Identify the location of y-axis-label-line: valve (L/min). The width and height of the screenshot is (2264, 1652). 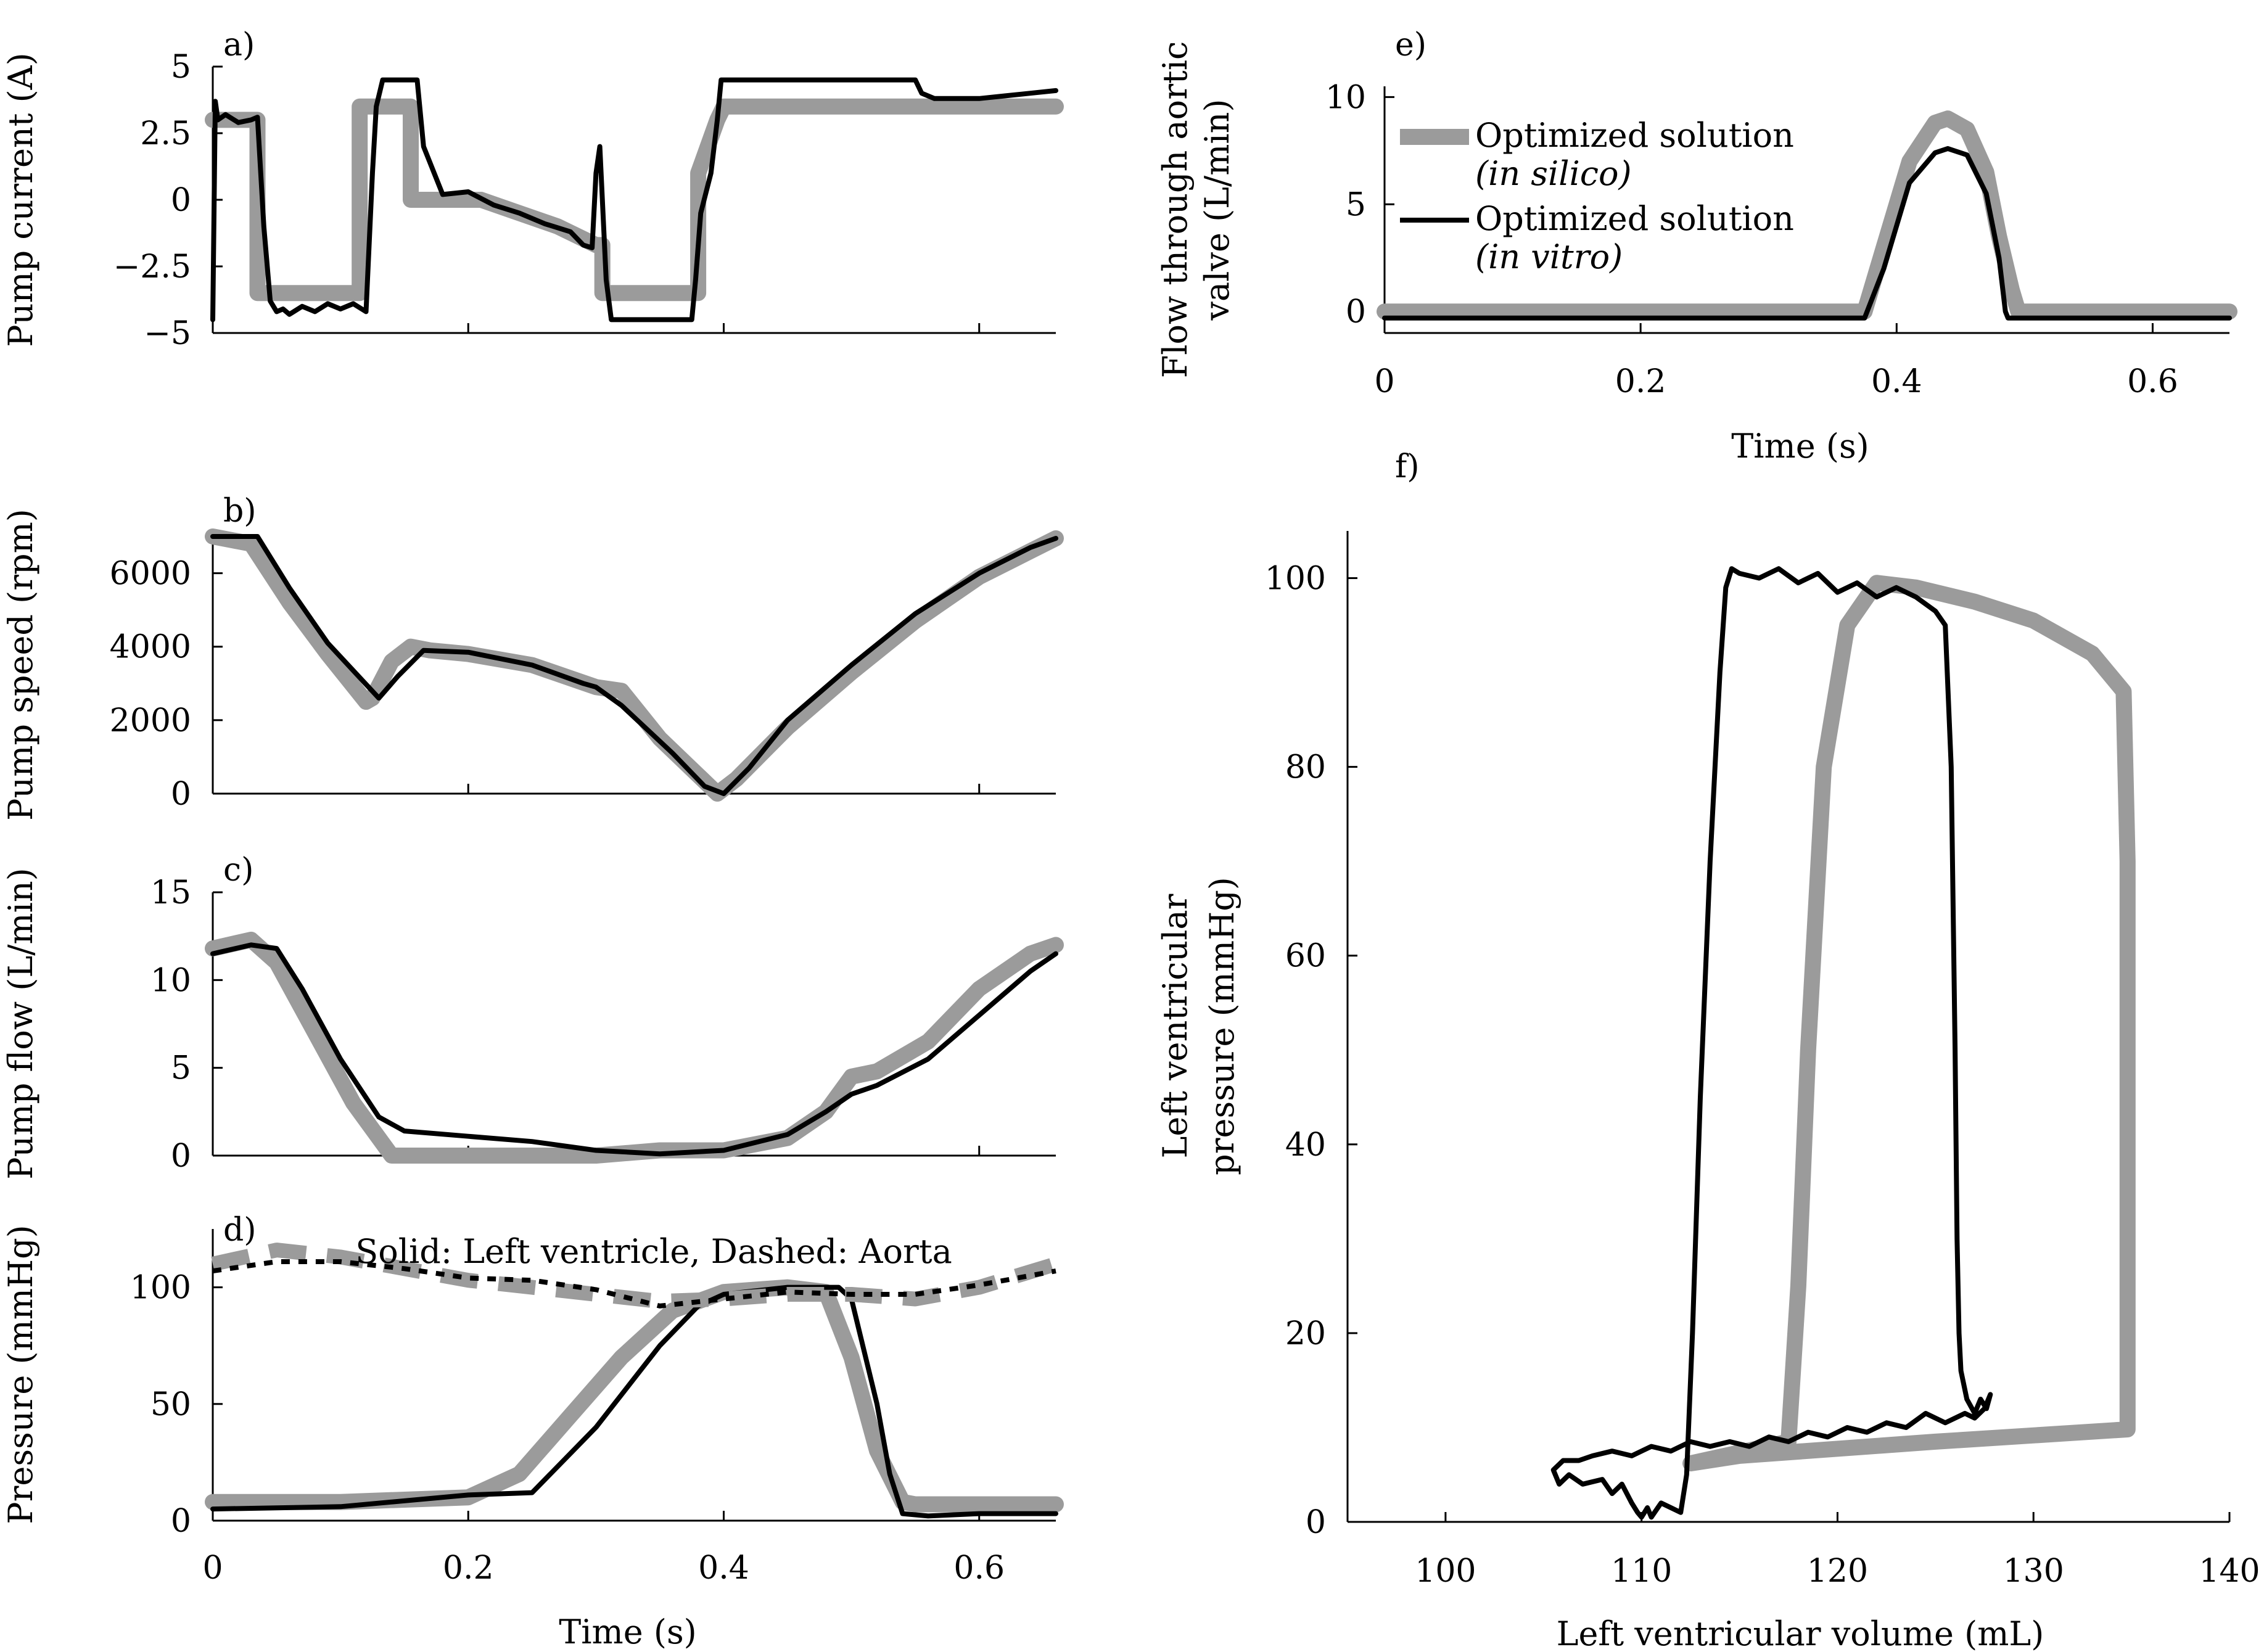
(1217, 210).